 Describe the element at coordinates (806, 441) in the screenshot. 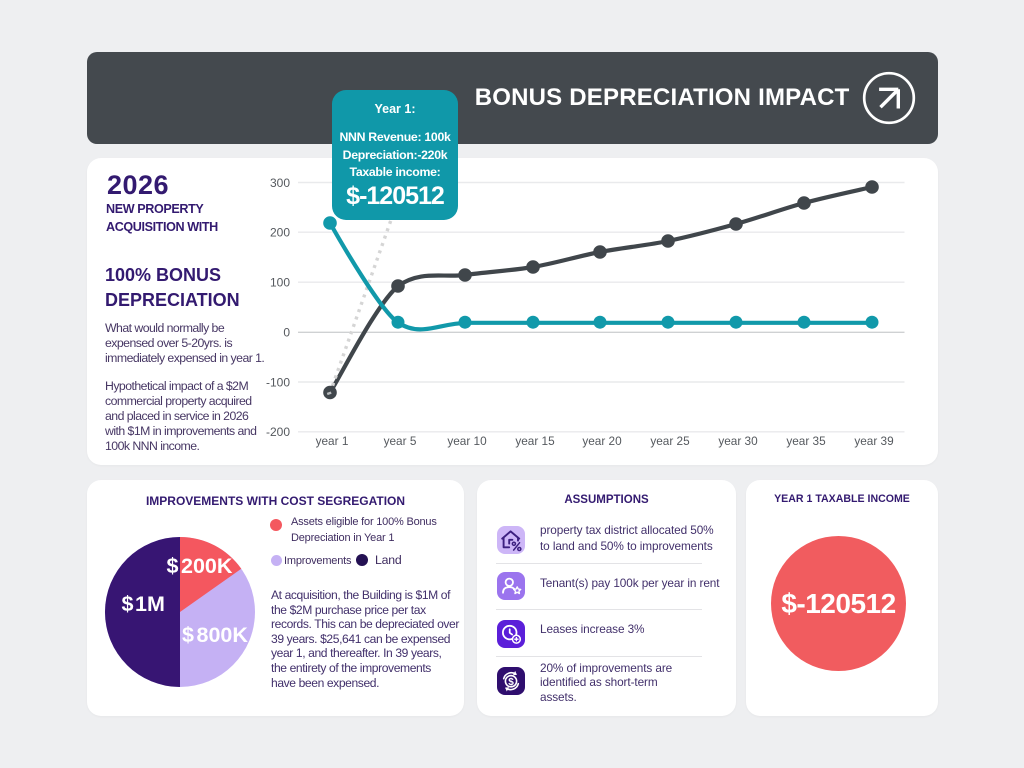

I see `svg-text: year 35` at that location.